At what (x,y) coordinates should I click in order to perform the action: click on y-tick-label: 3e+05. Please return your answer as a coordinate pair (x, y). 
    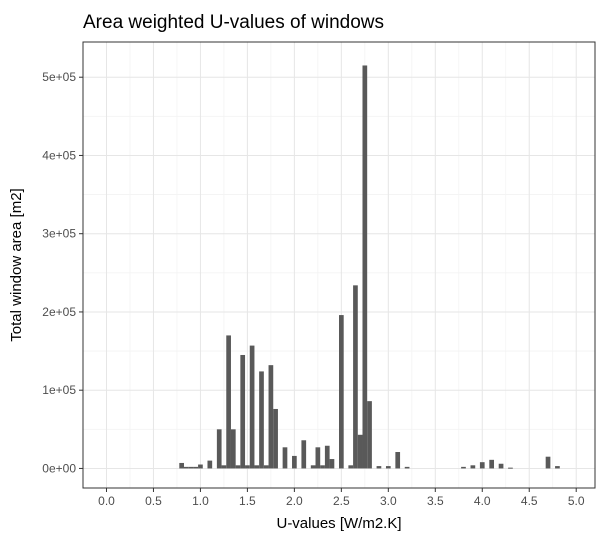
    Looking at the image, I should click on (59, 234).